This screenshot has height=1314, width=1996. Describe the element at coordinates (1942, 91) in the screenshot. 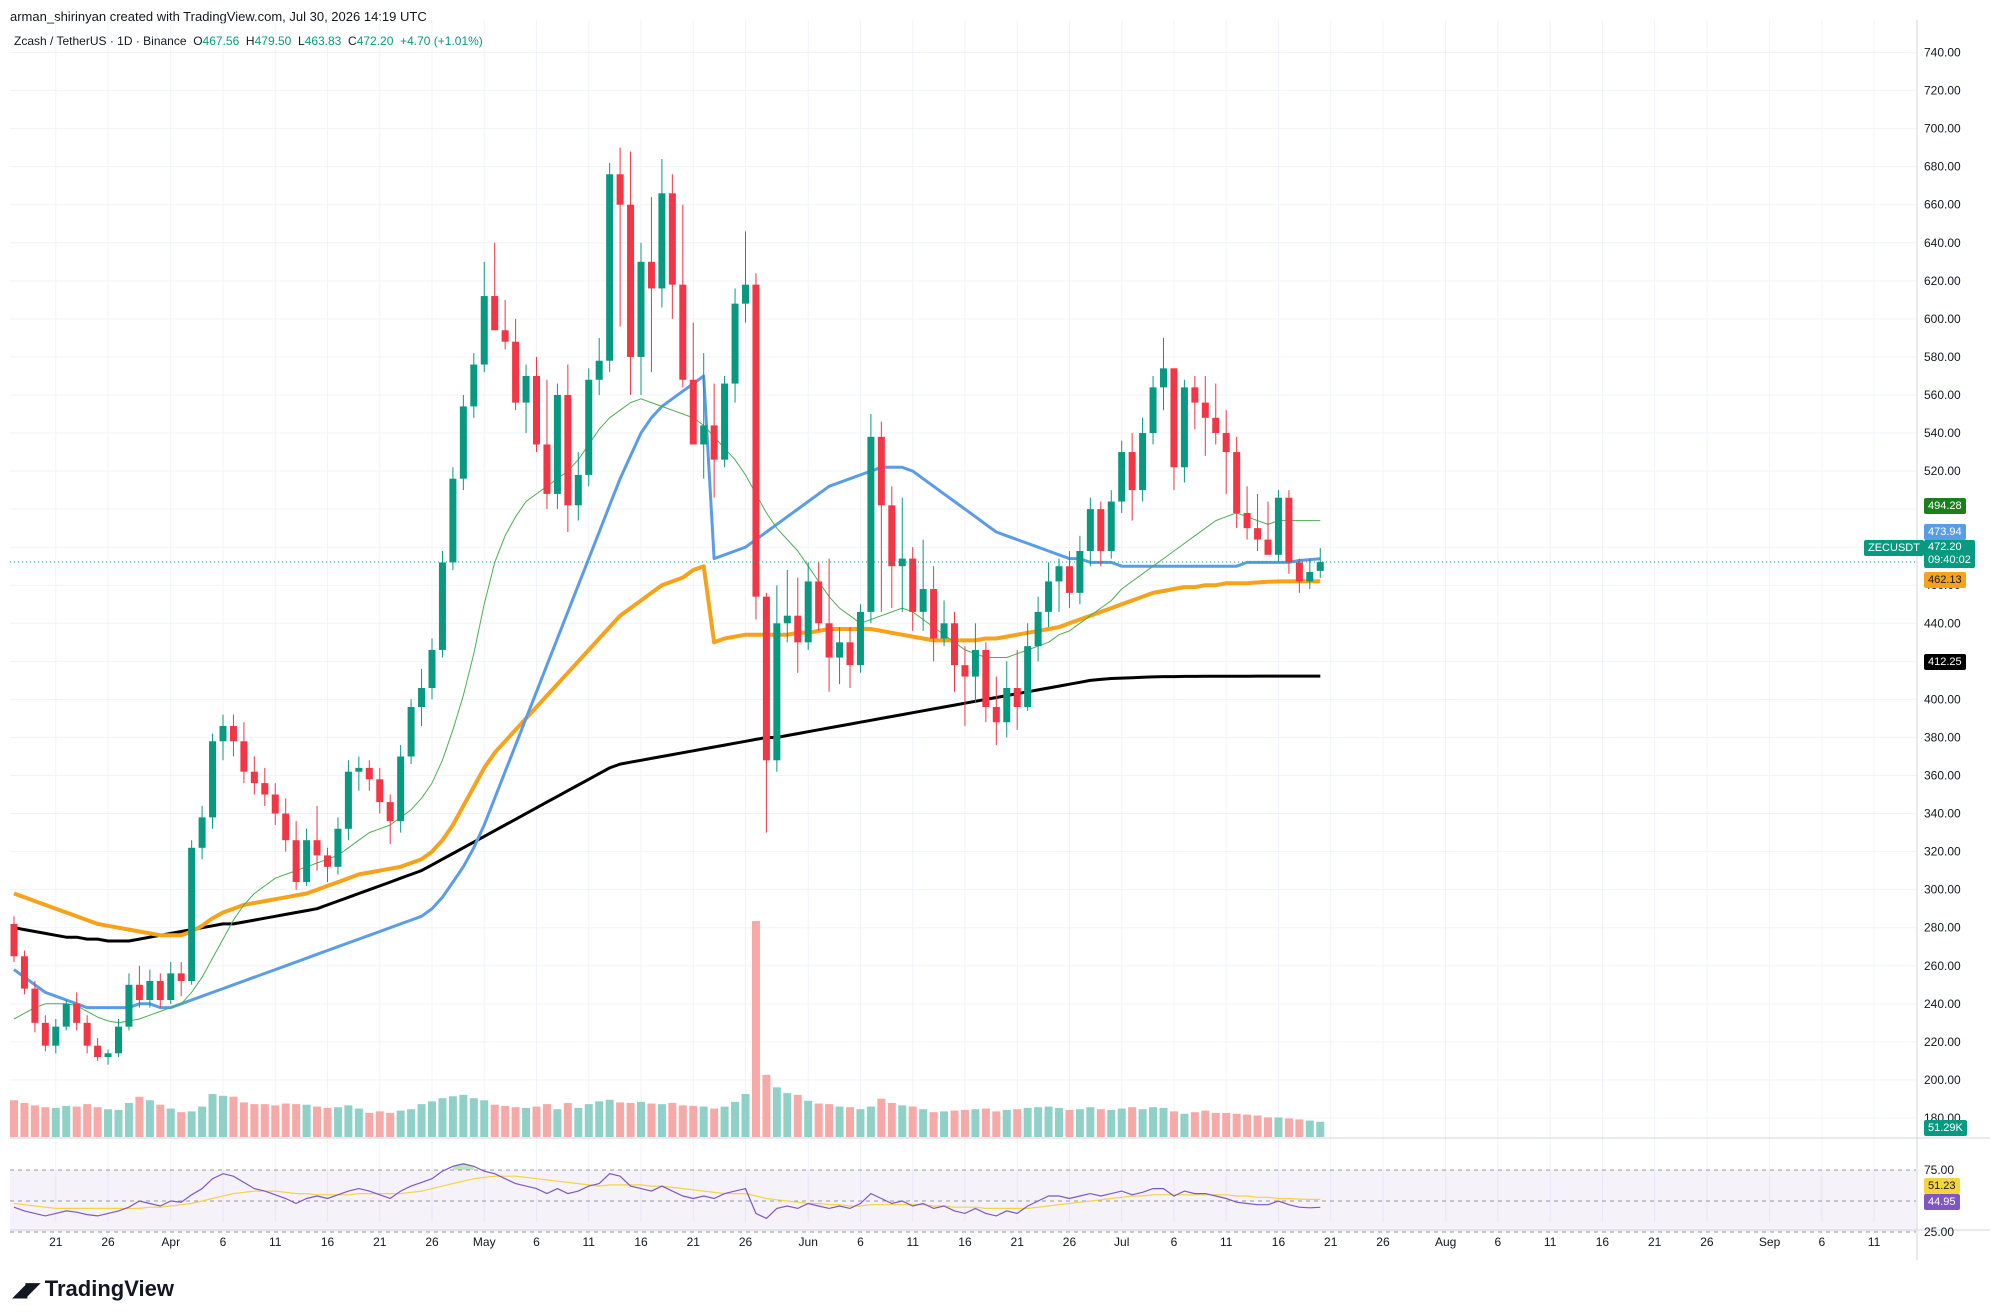

I see `price-tick-label: 720.00` at that location.